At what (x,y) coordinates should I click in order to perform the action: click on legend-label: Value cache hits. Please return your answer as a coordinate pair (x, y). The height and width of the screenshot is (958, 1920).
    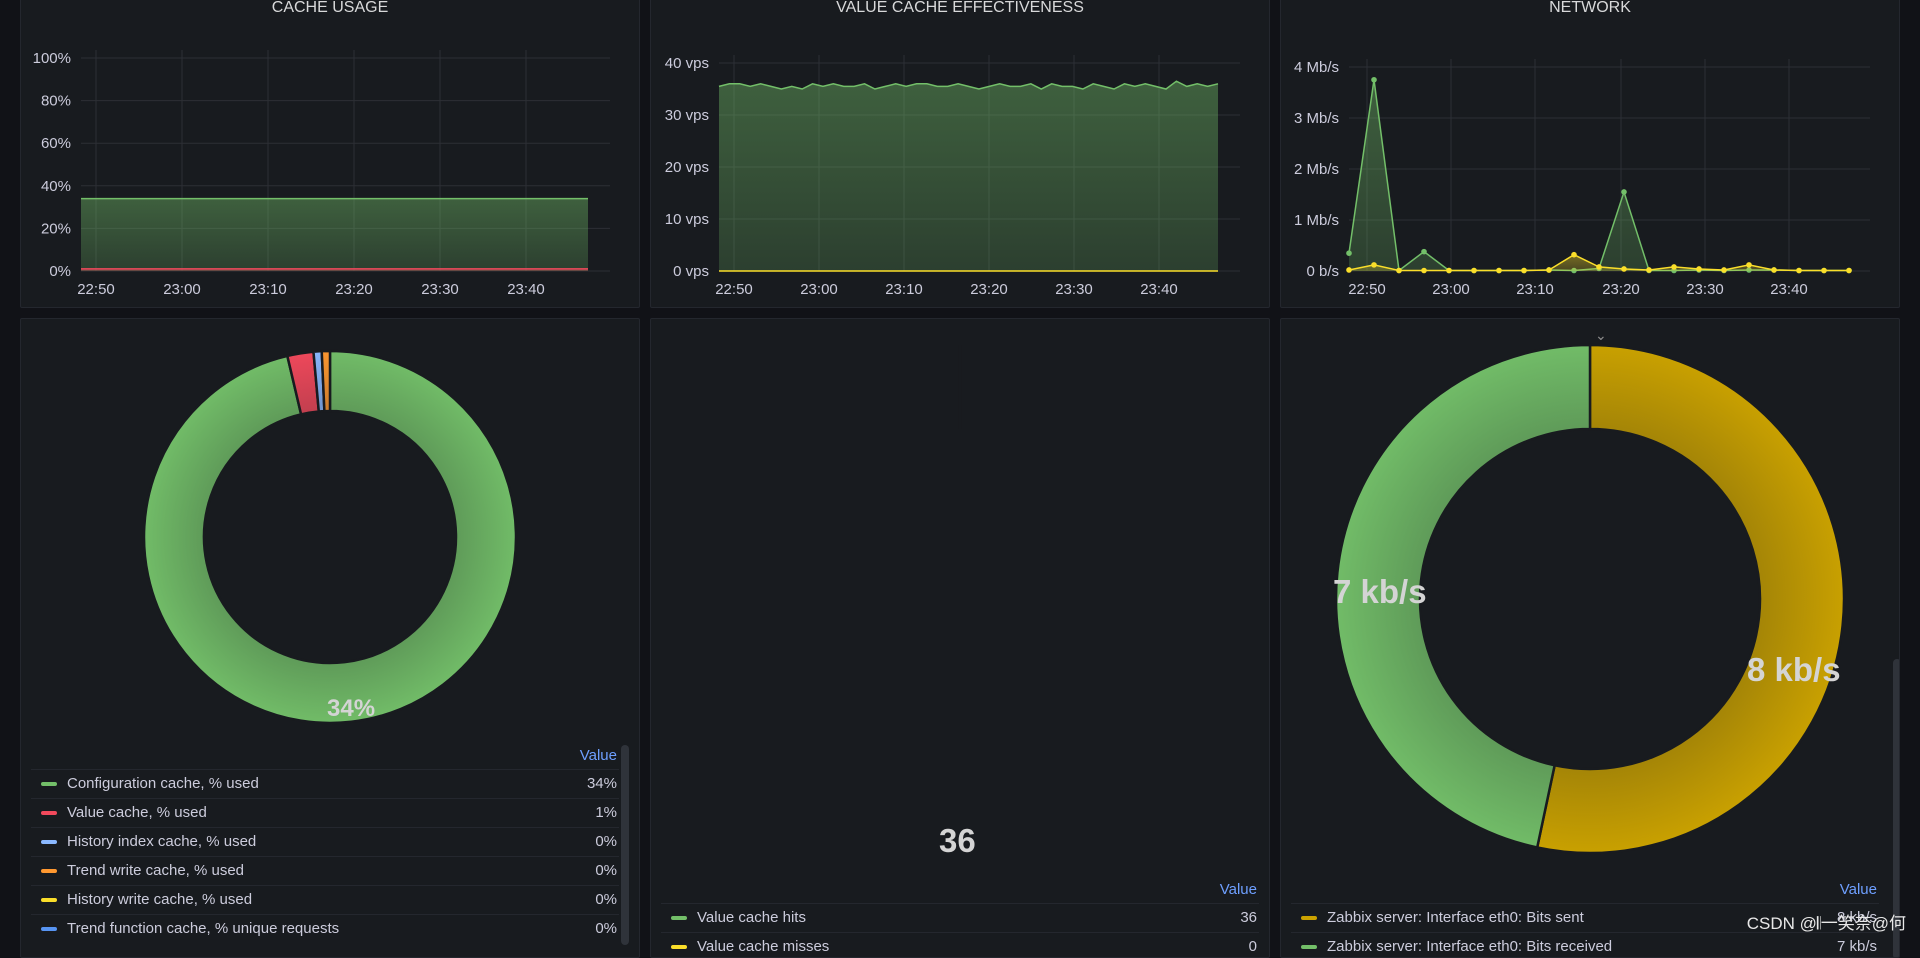
    Looking at the image, I should click on (751, 917).